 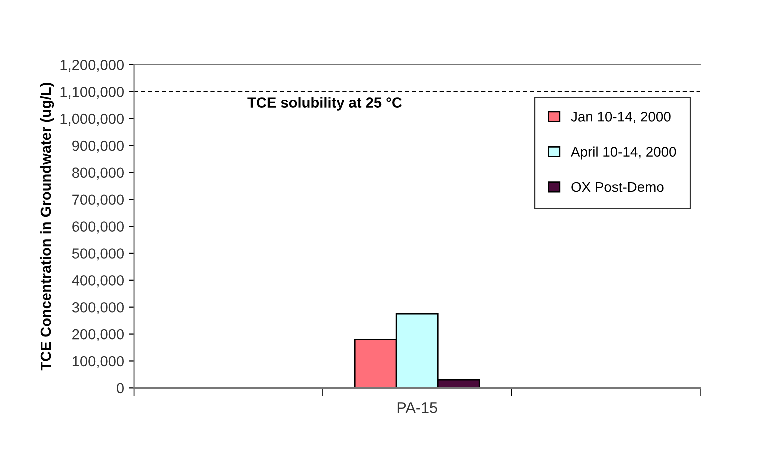 I want to click on y-tick-label: 0, so click(x=120, y=388).